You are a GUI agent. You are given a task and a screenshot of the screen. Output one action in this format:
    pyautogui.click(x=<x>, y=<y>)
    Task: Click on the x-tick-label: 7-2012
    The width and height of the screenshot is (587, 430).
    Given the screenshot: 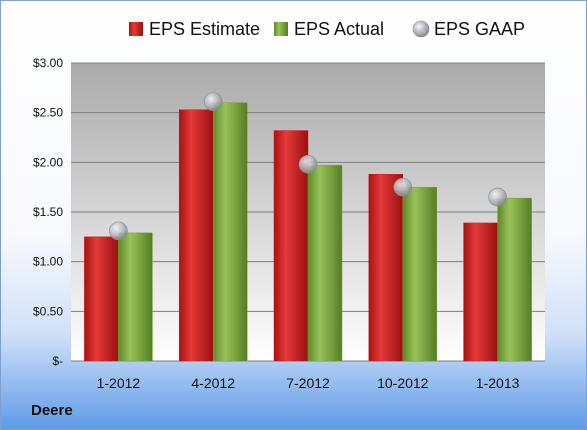 What is the action you would take?
    pyautogui.click(x=308, y=383)
    